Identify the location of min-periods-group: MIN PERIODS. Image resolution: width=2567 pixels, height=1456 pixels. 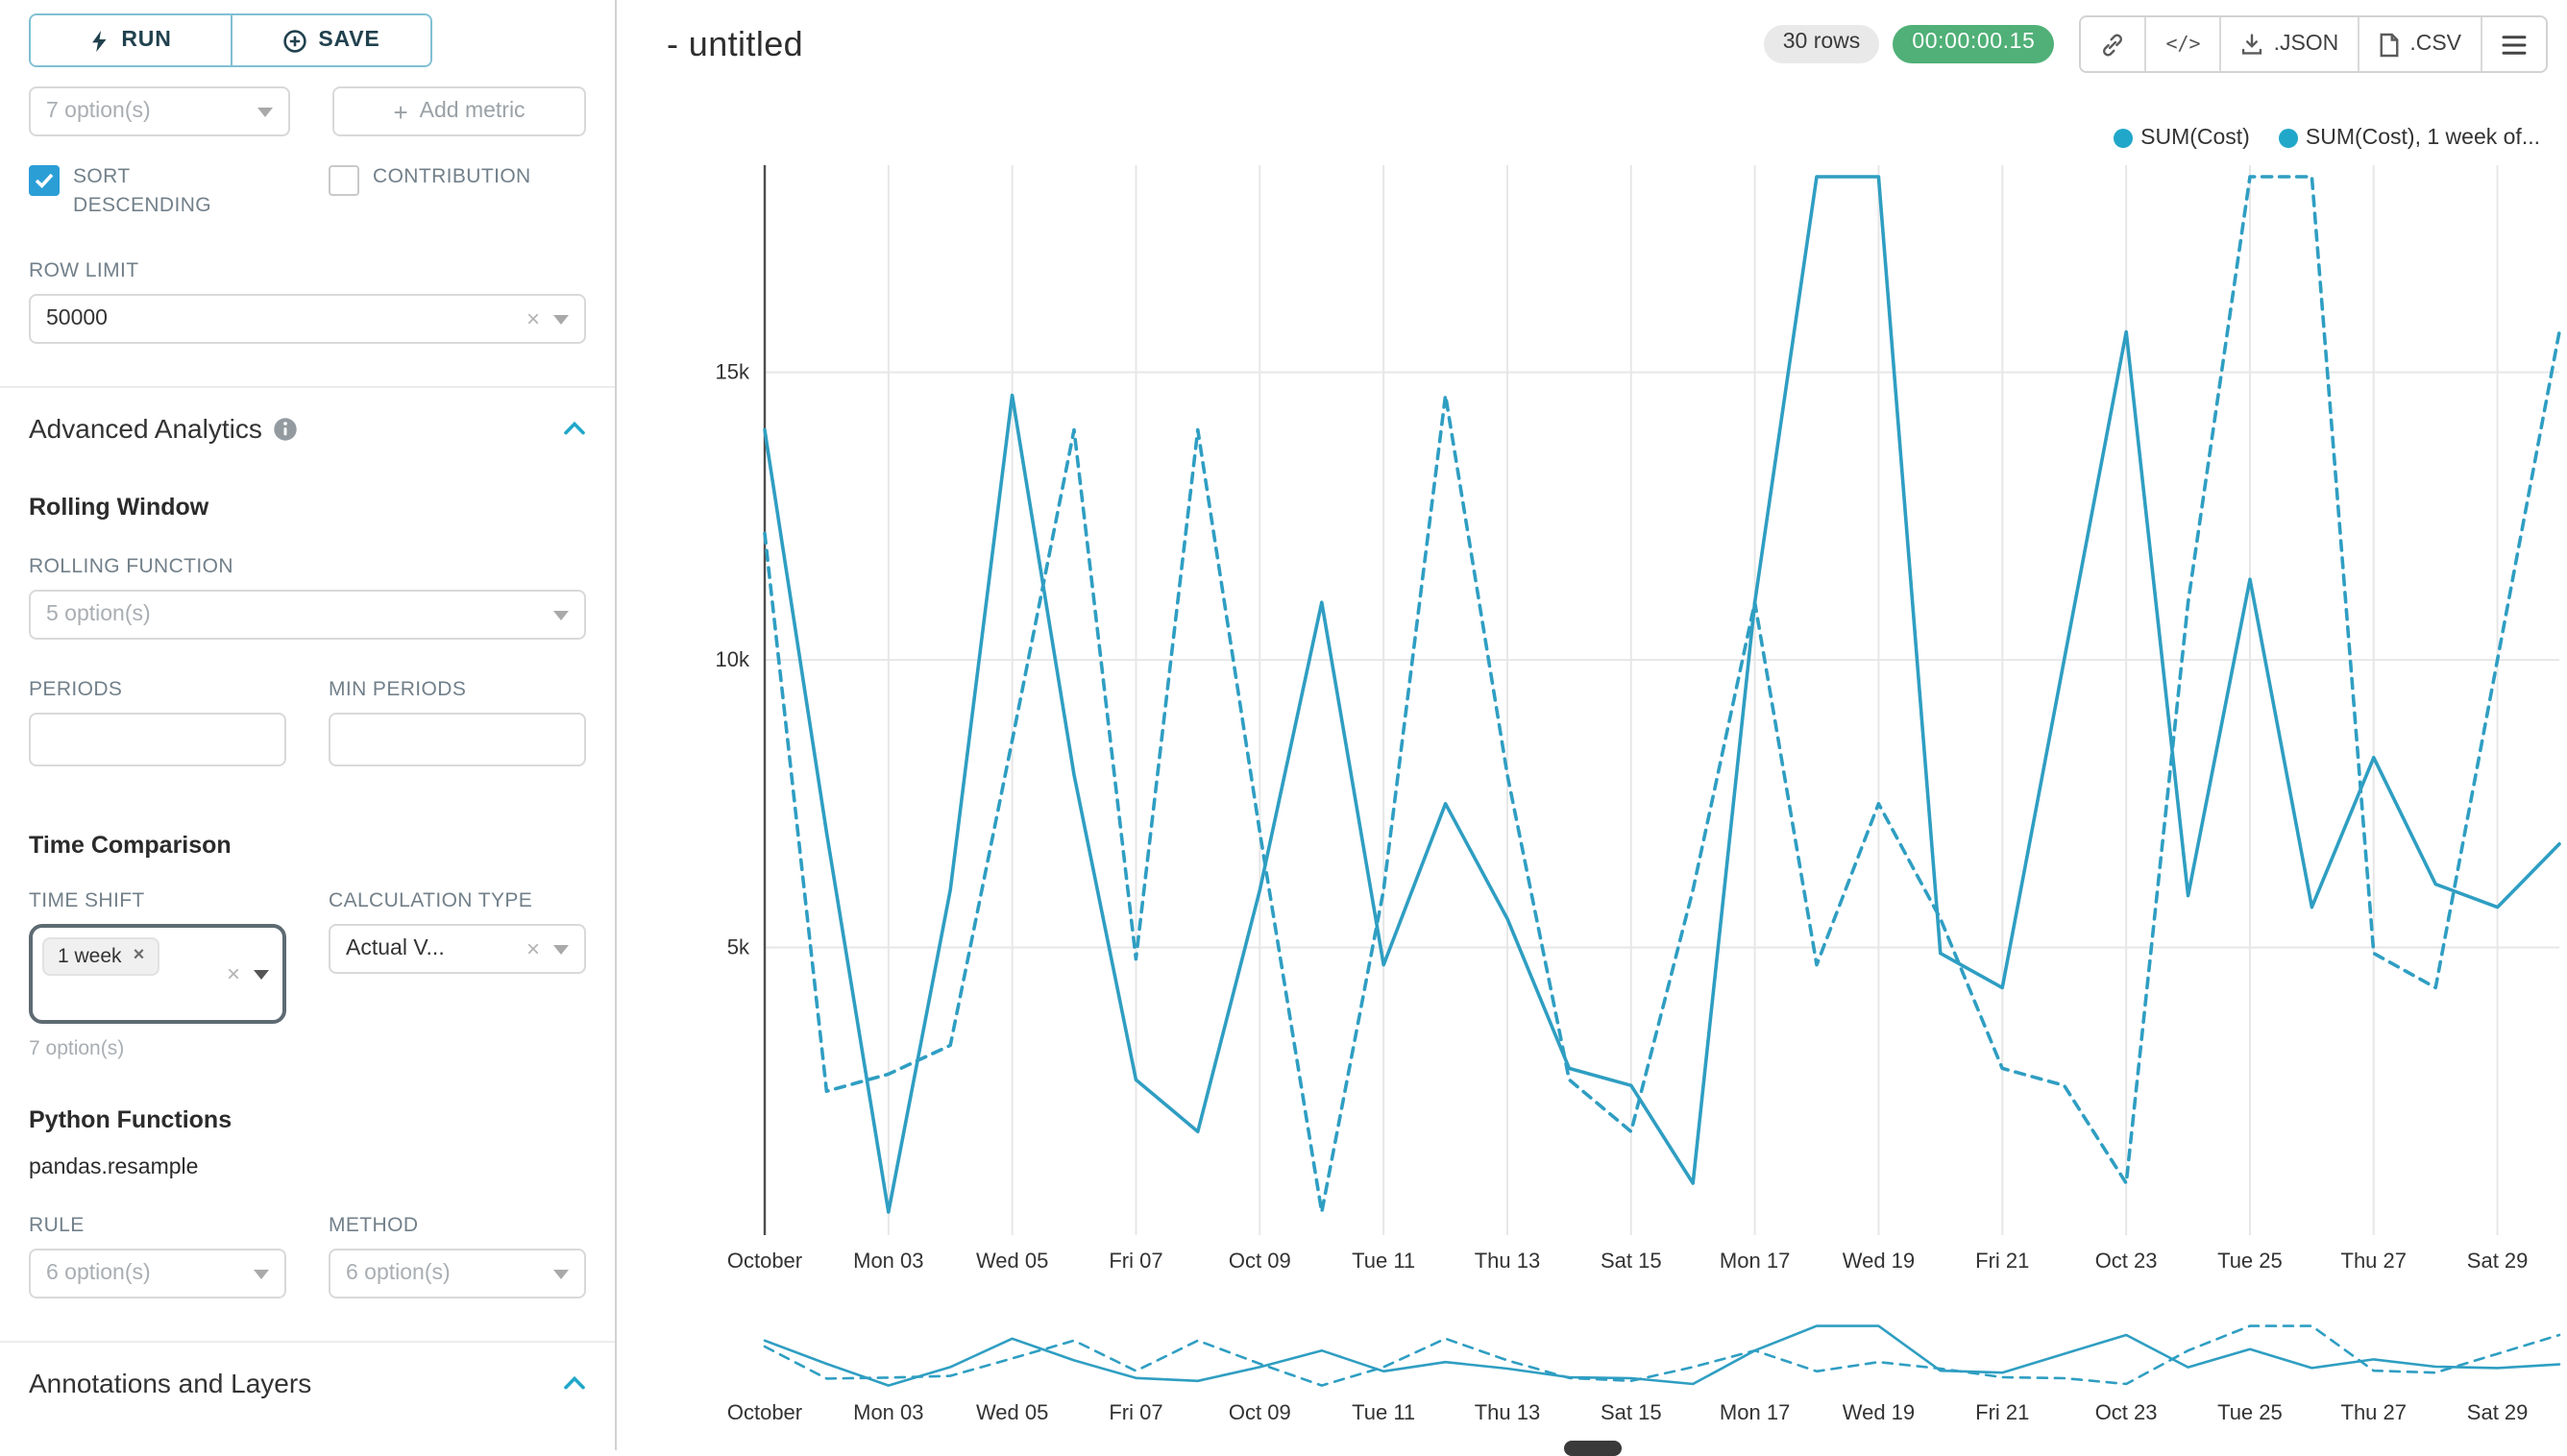
(457, 723).